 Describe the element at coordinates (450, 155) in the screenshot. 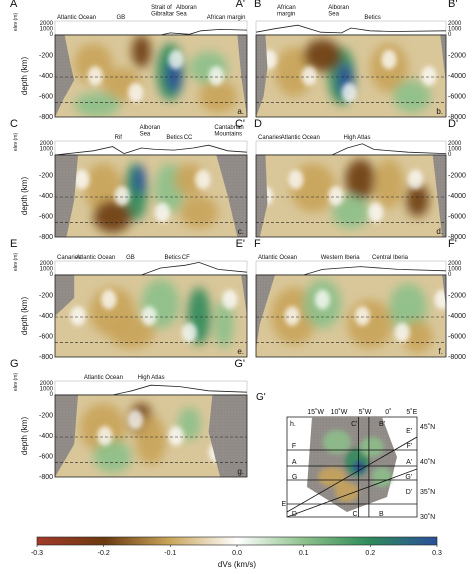

I see `right-elev-tick: 0` at that location.